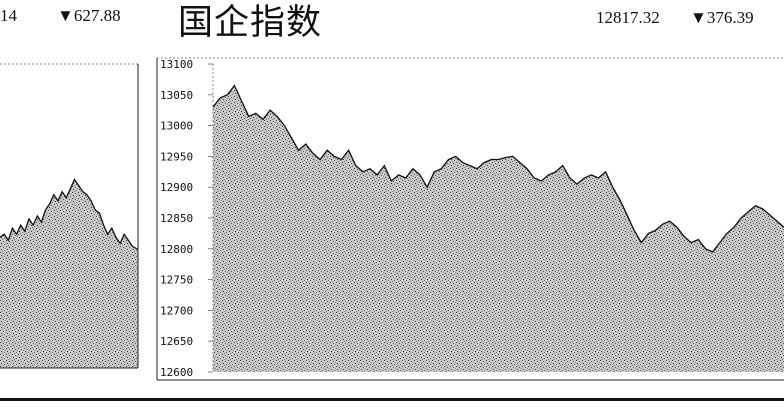  I want to click on y-tick-label: 12700, so click(176, 310).